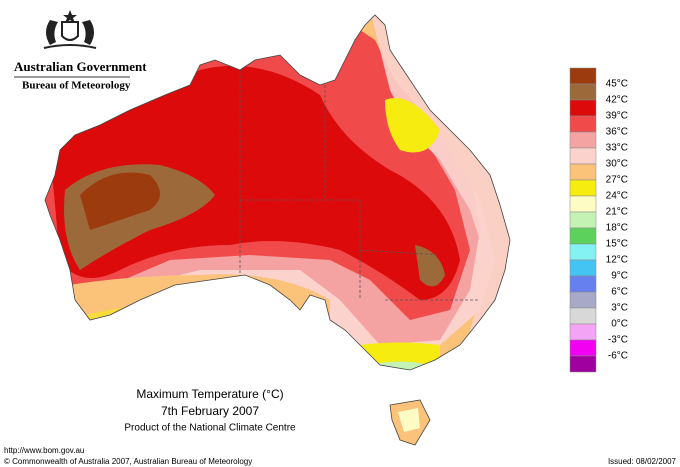 The image size is (680, 467). I want to click on map-title: Maximum Temperature (°C), so click(209, 394).